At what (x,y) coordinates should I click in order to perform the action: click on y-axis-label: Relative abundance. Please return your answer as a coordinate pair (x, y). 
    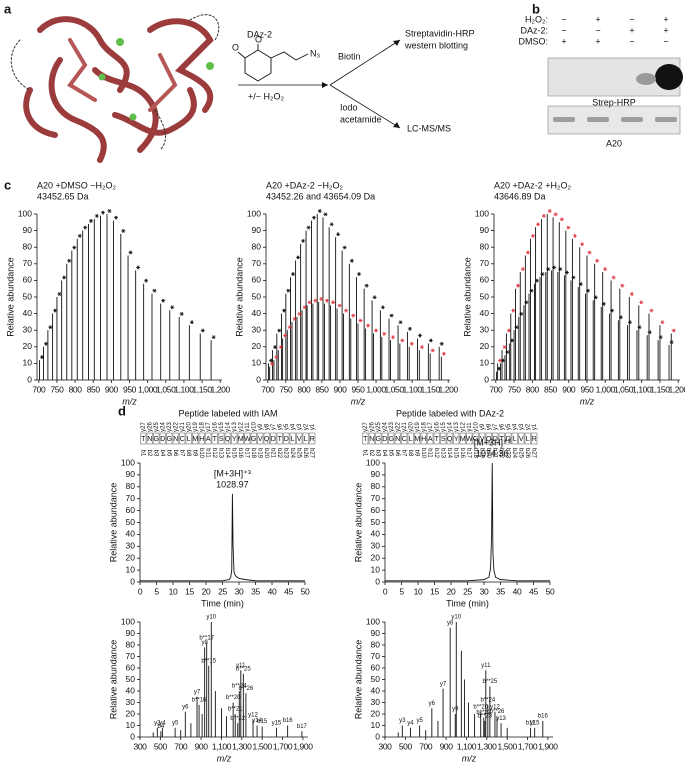
    Looking at the image, I should click on (10, 297).